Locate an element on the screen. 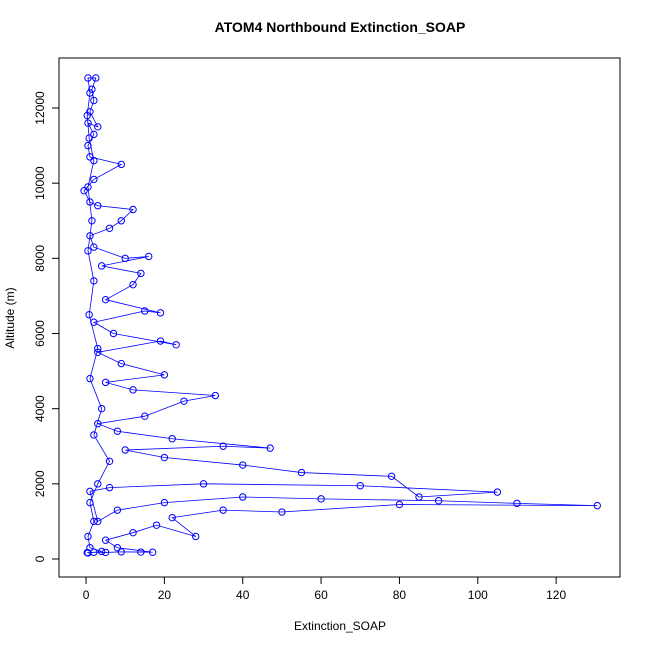  y-tick-label: 2000 is located at coordinates (40, 483).